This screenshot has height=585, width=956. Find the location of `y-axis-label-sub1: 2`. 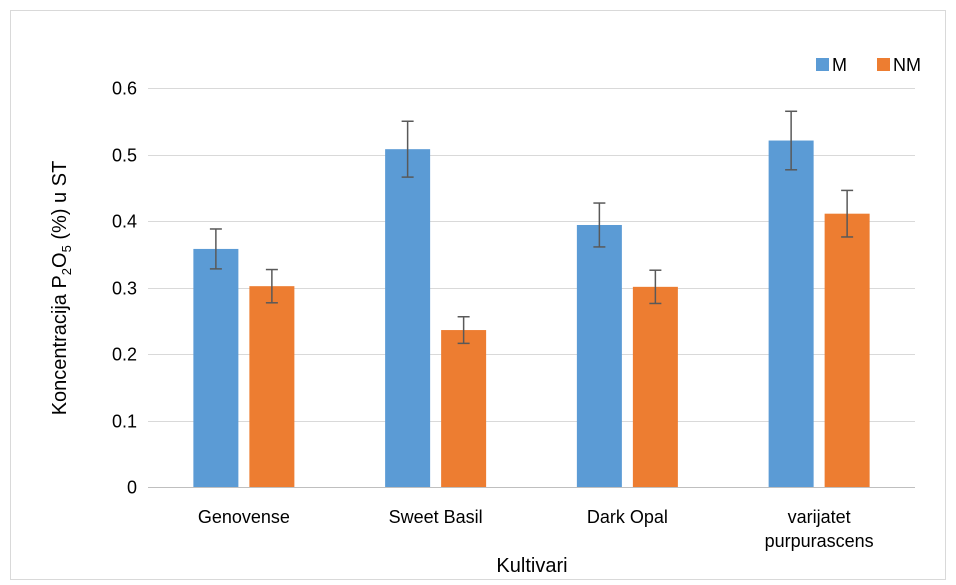

y-axis-label-sub1: 2 is located at coordinates (66, 271).